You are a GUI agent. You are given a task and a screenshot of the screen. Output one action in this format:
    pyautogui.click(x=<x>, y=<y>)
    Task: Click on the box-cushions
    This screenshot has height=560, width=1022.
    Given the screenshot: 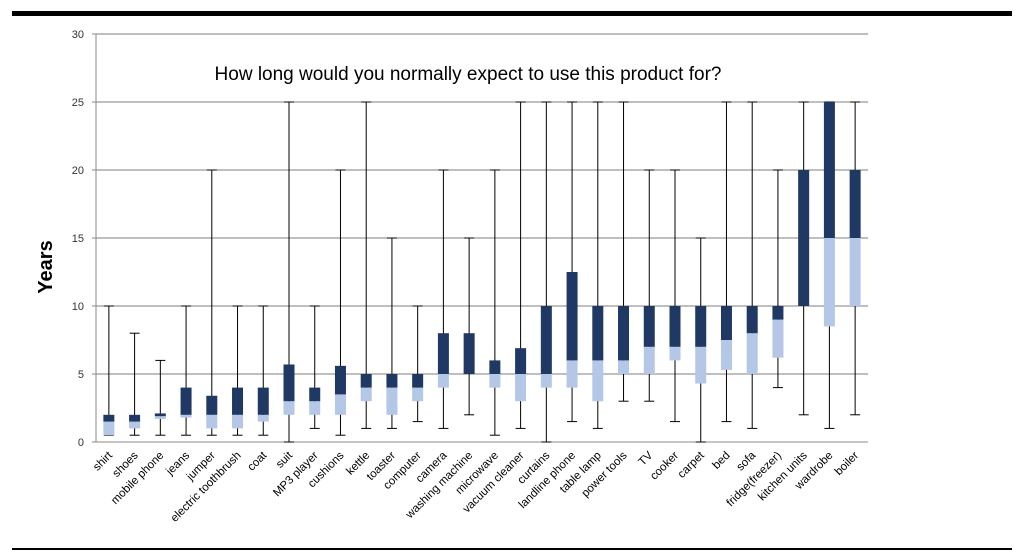 What is the action you would take?
    pyautogui.click(x=340, y=302)
    